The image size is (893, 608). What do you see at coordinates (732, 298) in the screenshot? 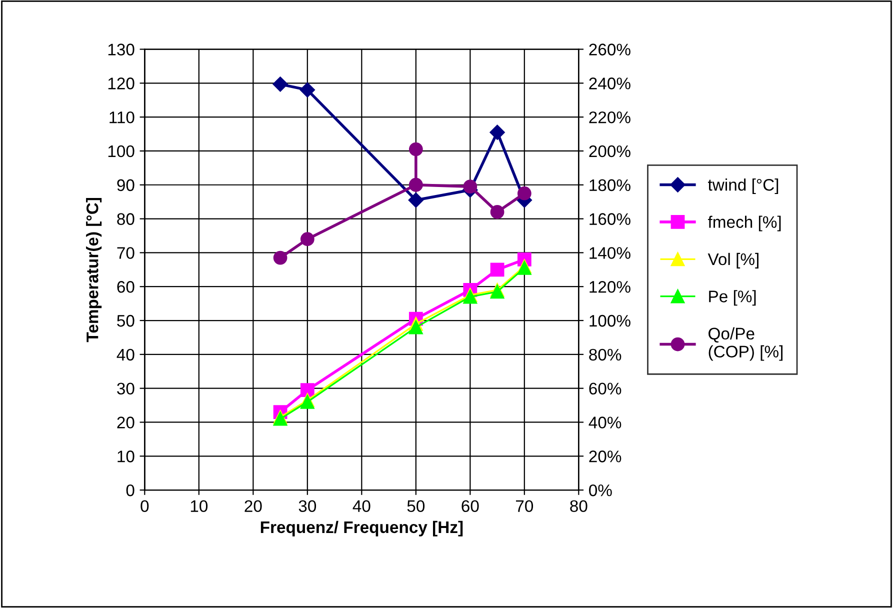
I see `legend-label: Pe [%]` at bounding box center [732, 298].